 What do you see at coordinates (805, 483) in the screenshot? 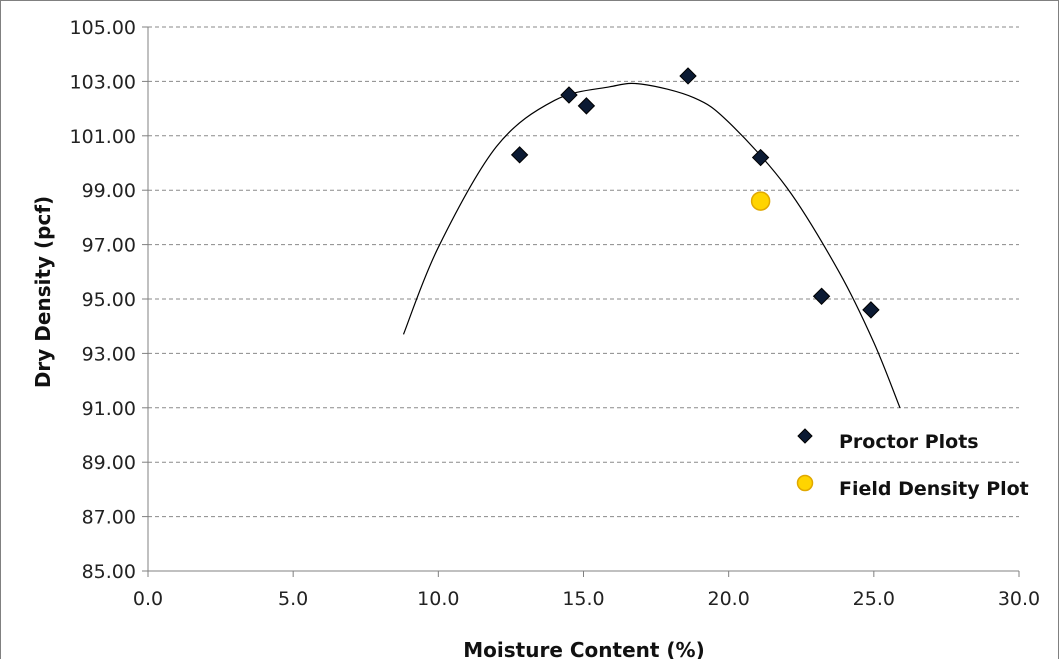
I see `legend-field-density-marker` at bounding box center [805, 483].